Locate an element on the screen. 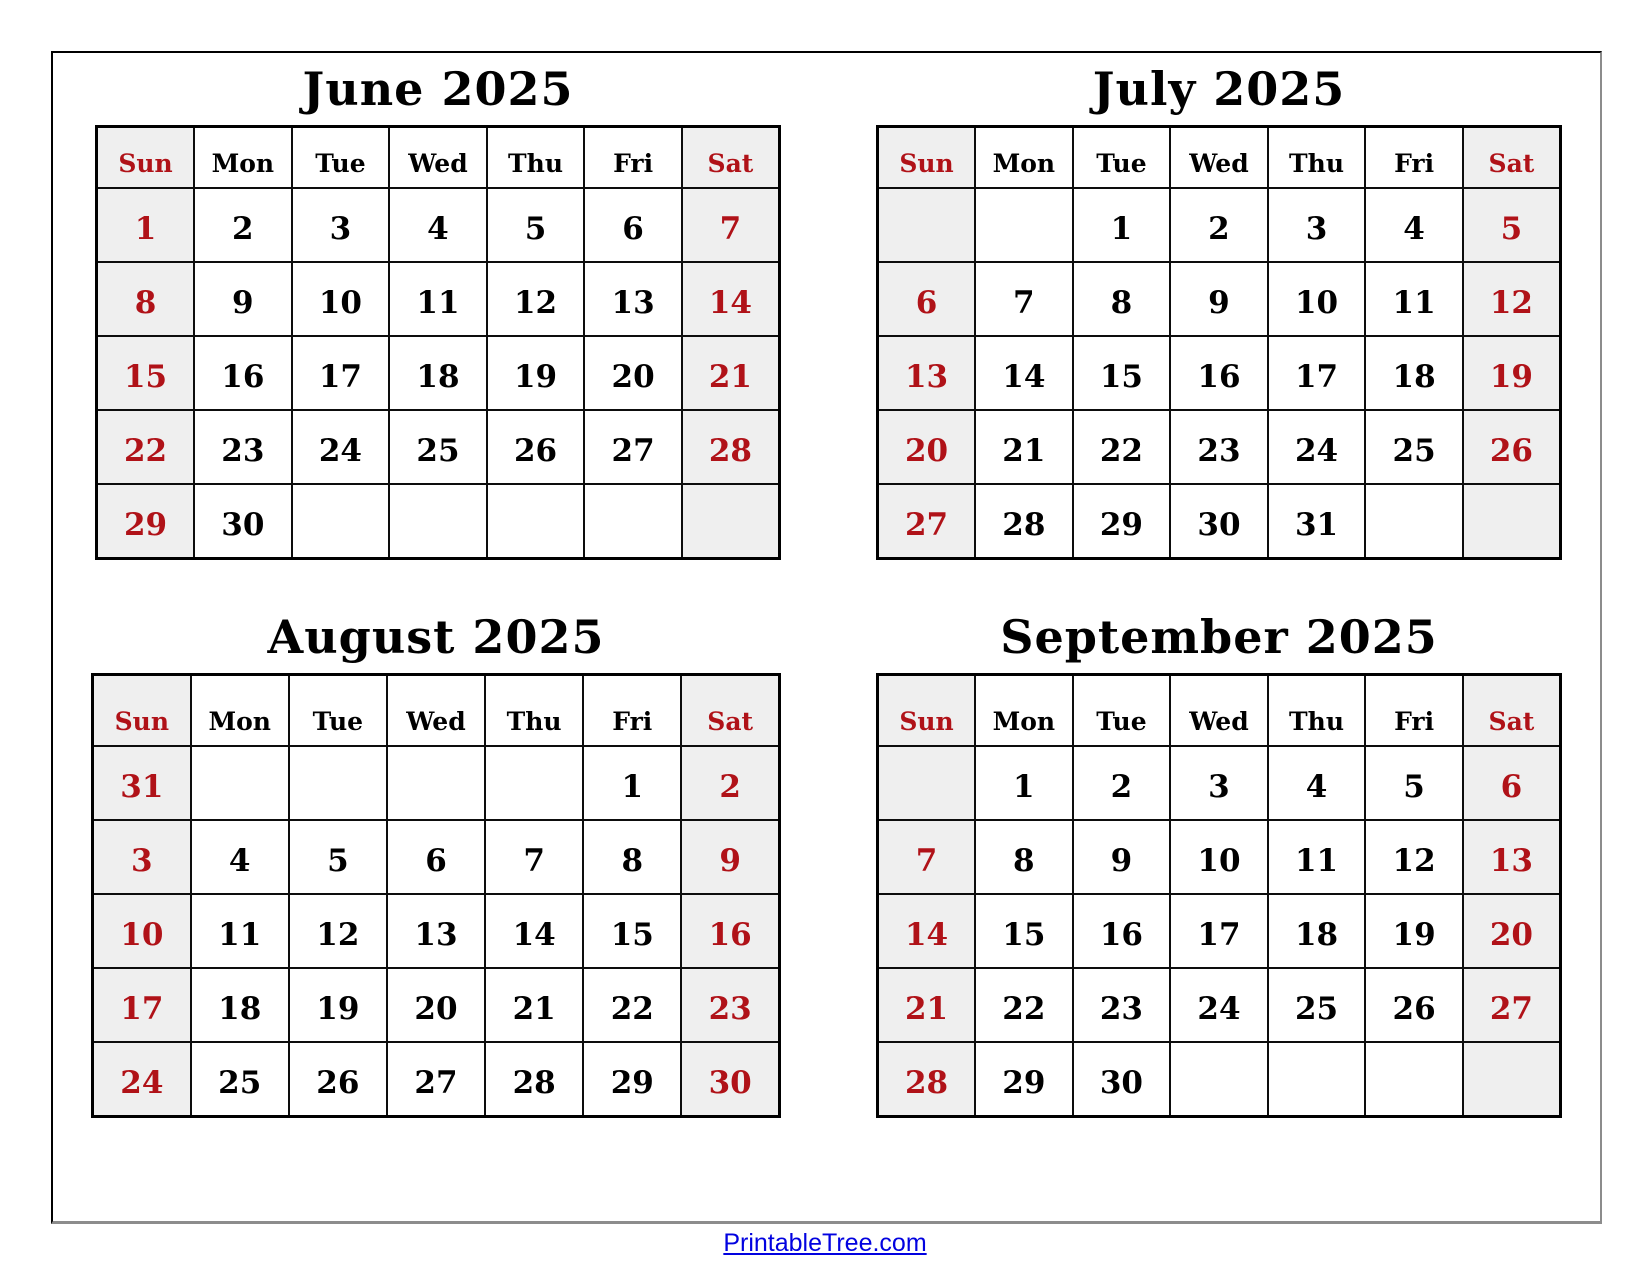  day-cell-september-22: 22 is located at coordinates (1024, 1005).